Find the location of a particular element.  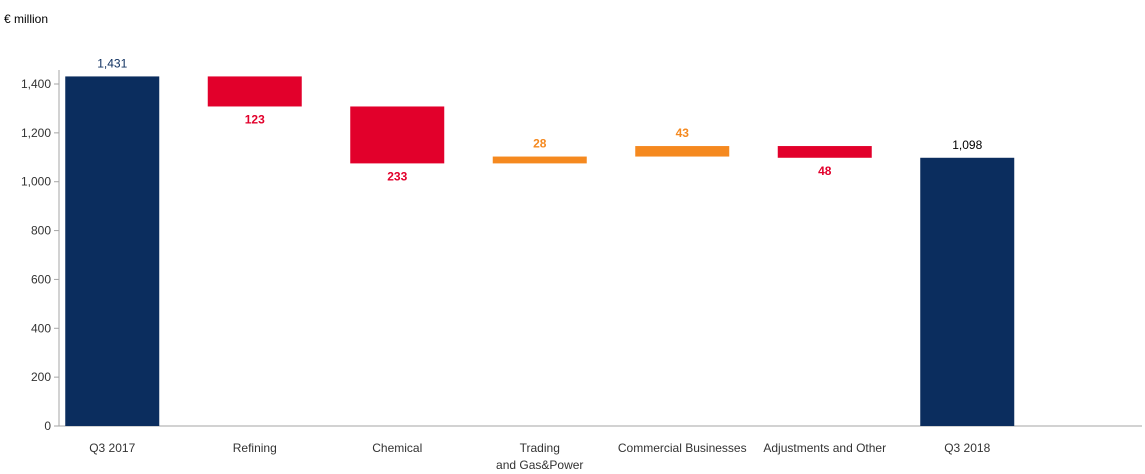

y-tick-label: 200 is located at coordinates (41, 377).